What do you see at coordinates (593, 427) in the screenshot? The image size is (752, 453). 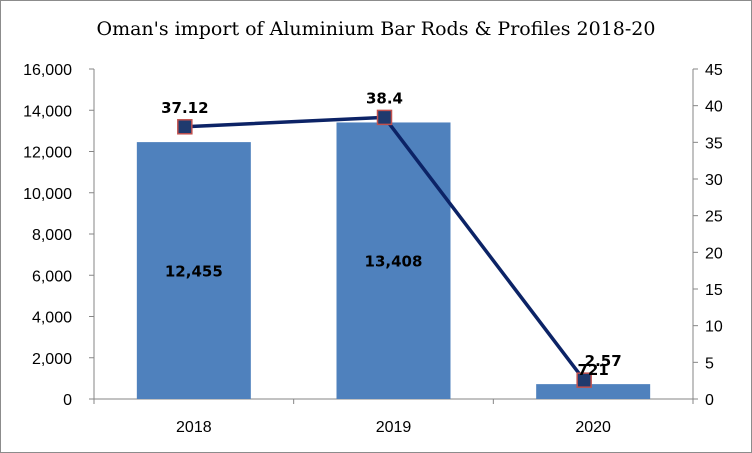 I see `x-tick-label: 2020` at bounding box center [593, 427].